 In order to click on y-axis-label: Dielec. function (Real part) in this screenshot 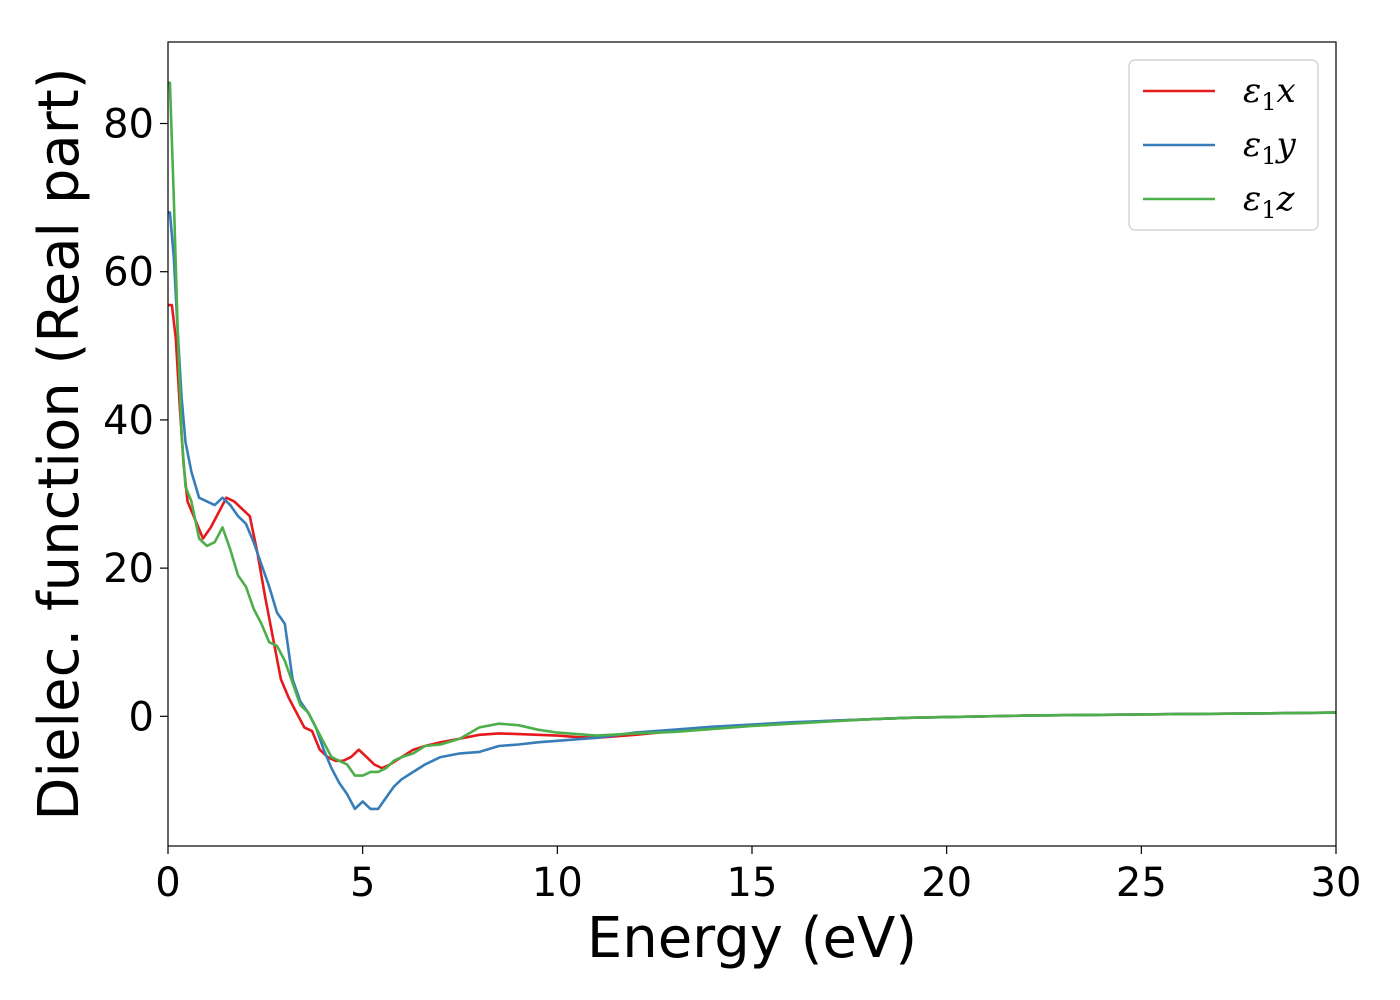, I will do `click(59, 443)`.